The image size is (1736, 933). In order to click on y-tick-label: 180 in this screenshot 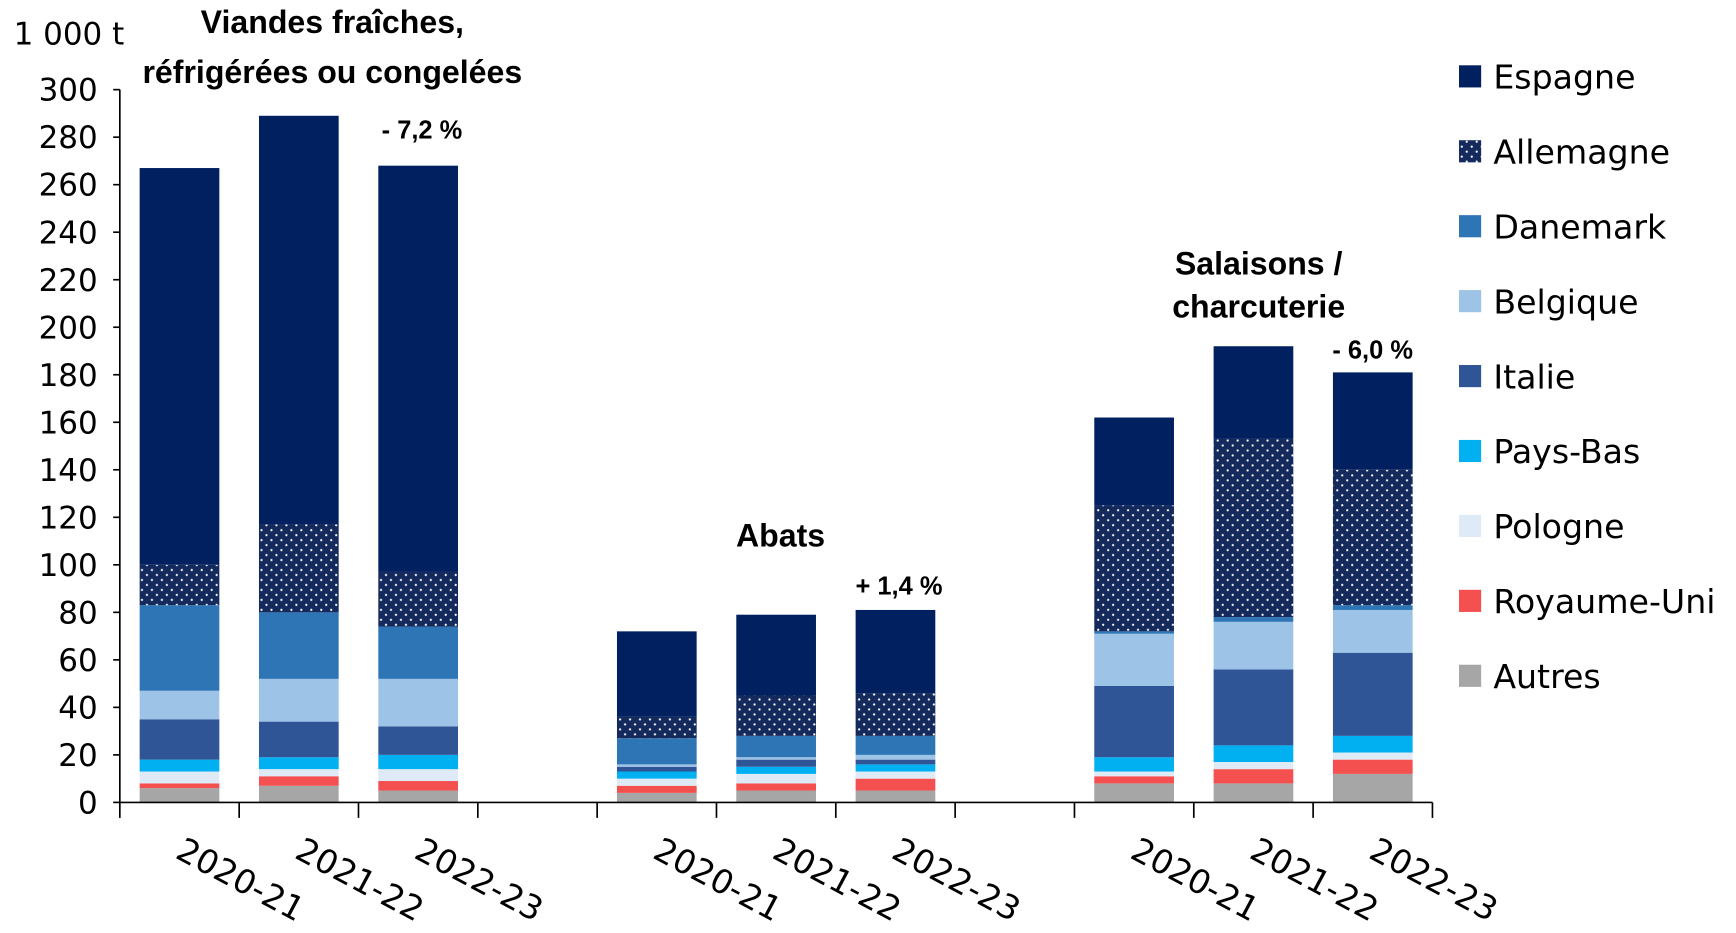, I will do `click(68, 376)`.